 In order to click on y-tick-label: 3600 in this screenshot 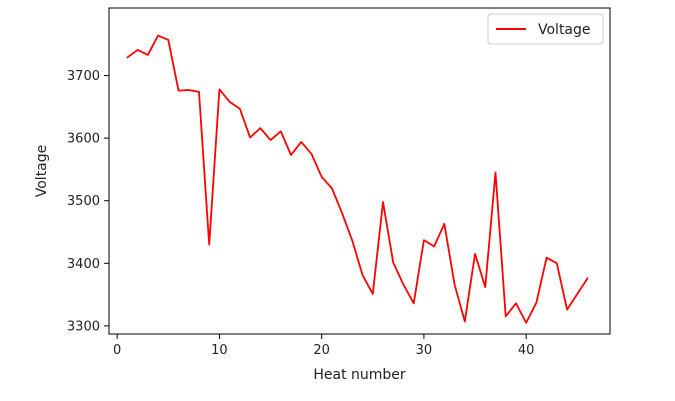, I will do `click(83, 139)`.